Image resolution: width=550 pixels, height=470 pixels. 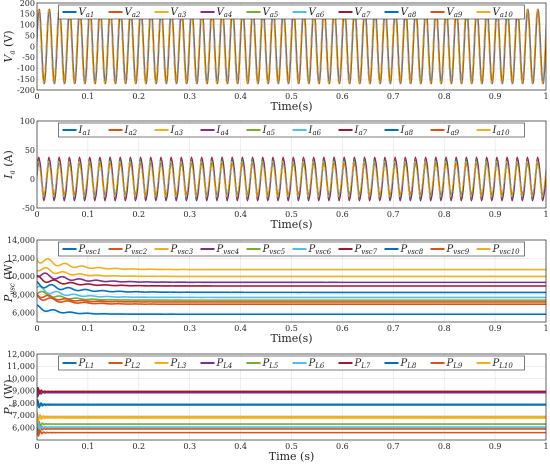 I want to click on legend-entry: Pvsc5, so click(x=274, y=250).